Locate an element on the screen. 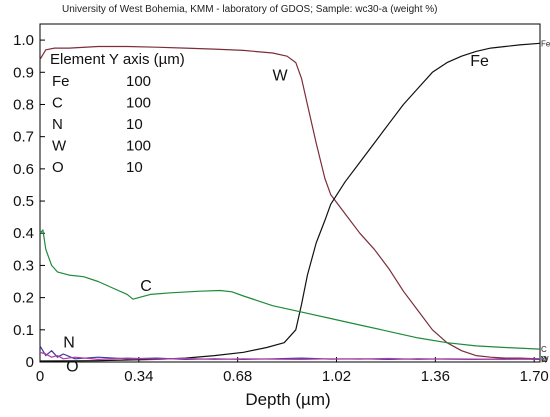 The width and height of the screenshot is (550, 417). series-annotation: Fe is located at coordinates (479, 61).